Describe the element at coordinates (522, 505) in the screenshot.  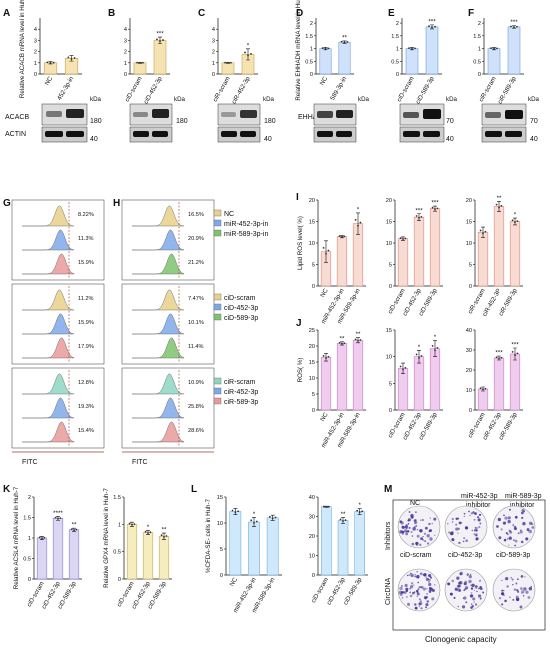
I see `caption-mir589-inh: inhibitor` at that location.